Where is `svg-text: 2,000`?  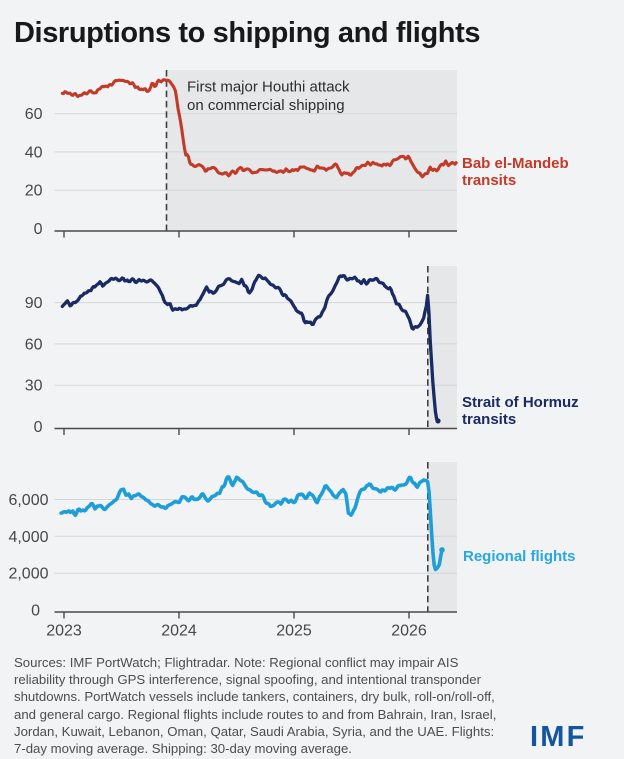
svg-text: 2,000 is located at coordinates (28, 574).